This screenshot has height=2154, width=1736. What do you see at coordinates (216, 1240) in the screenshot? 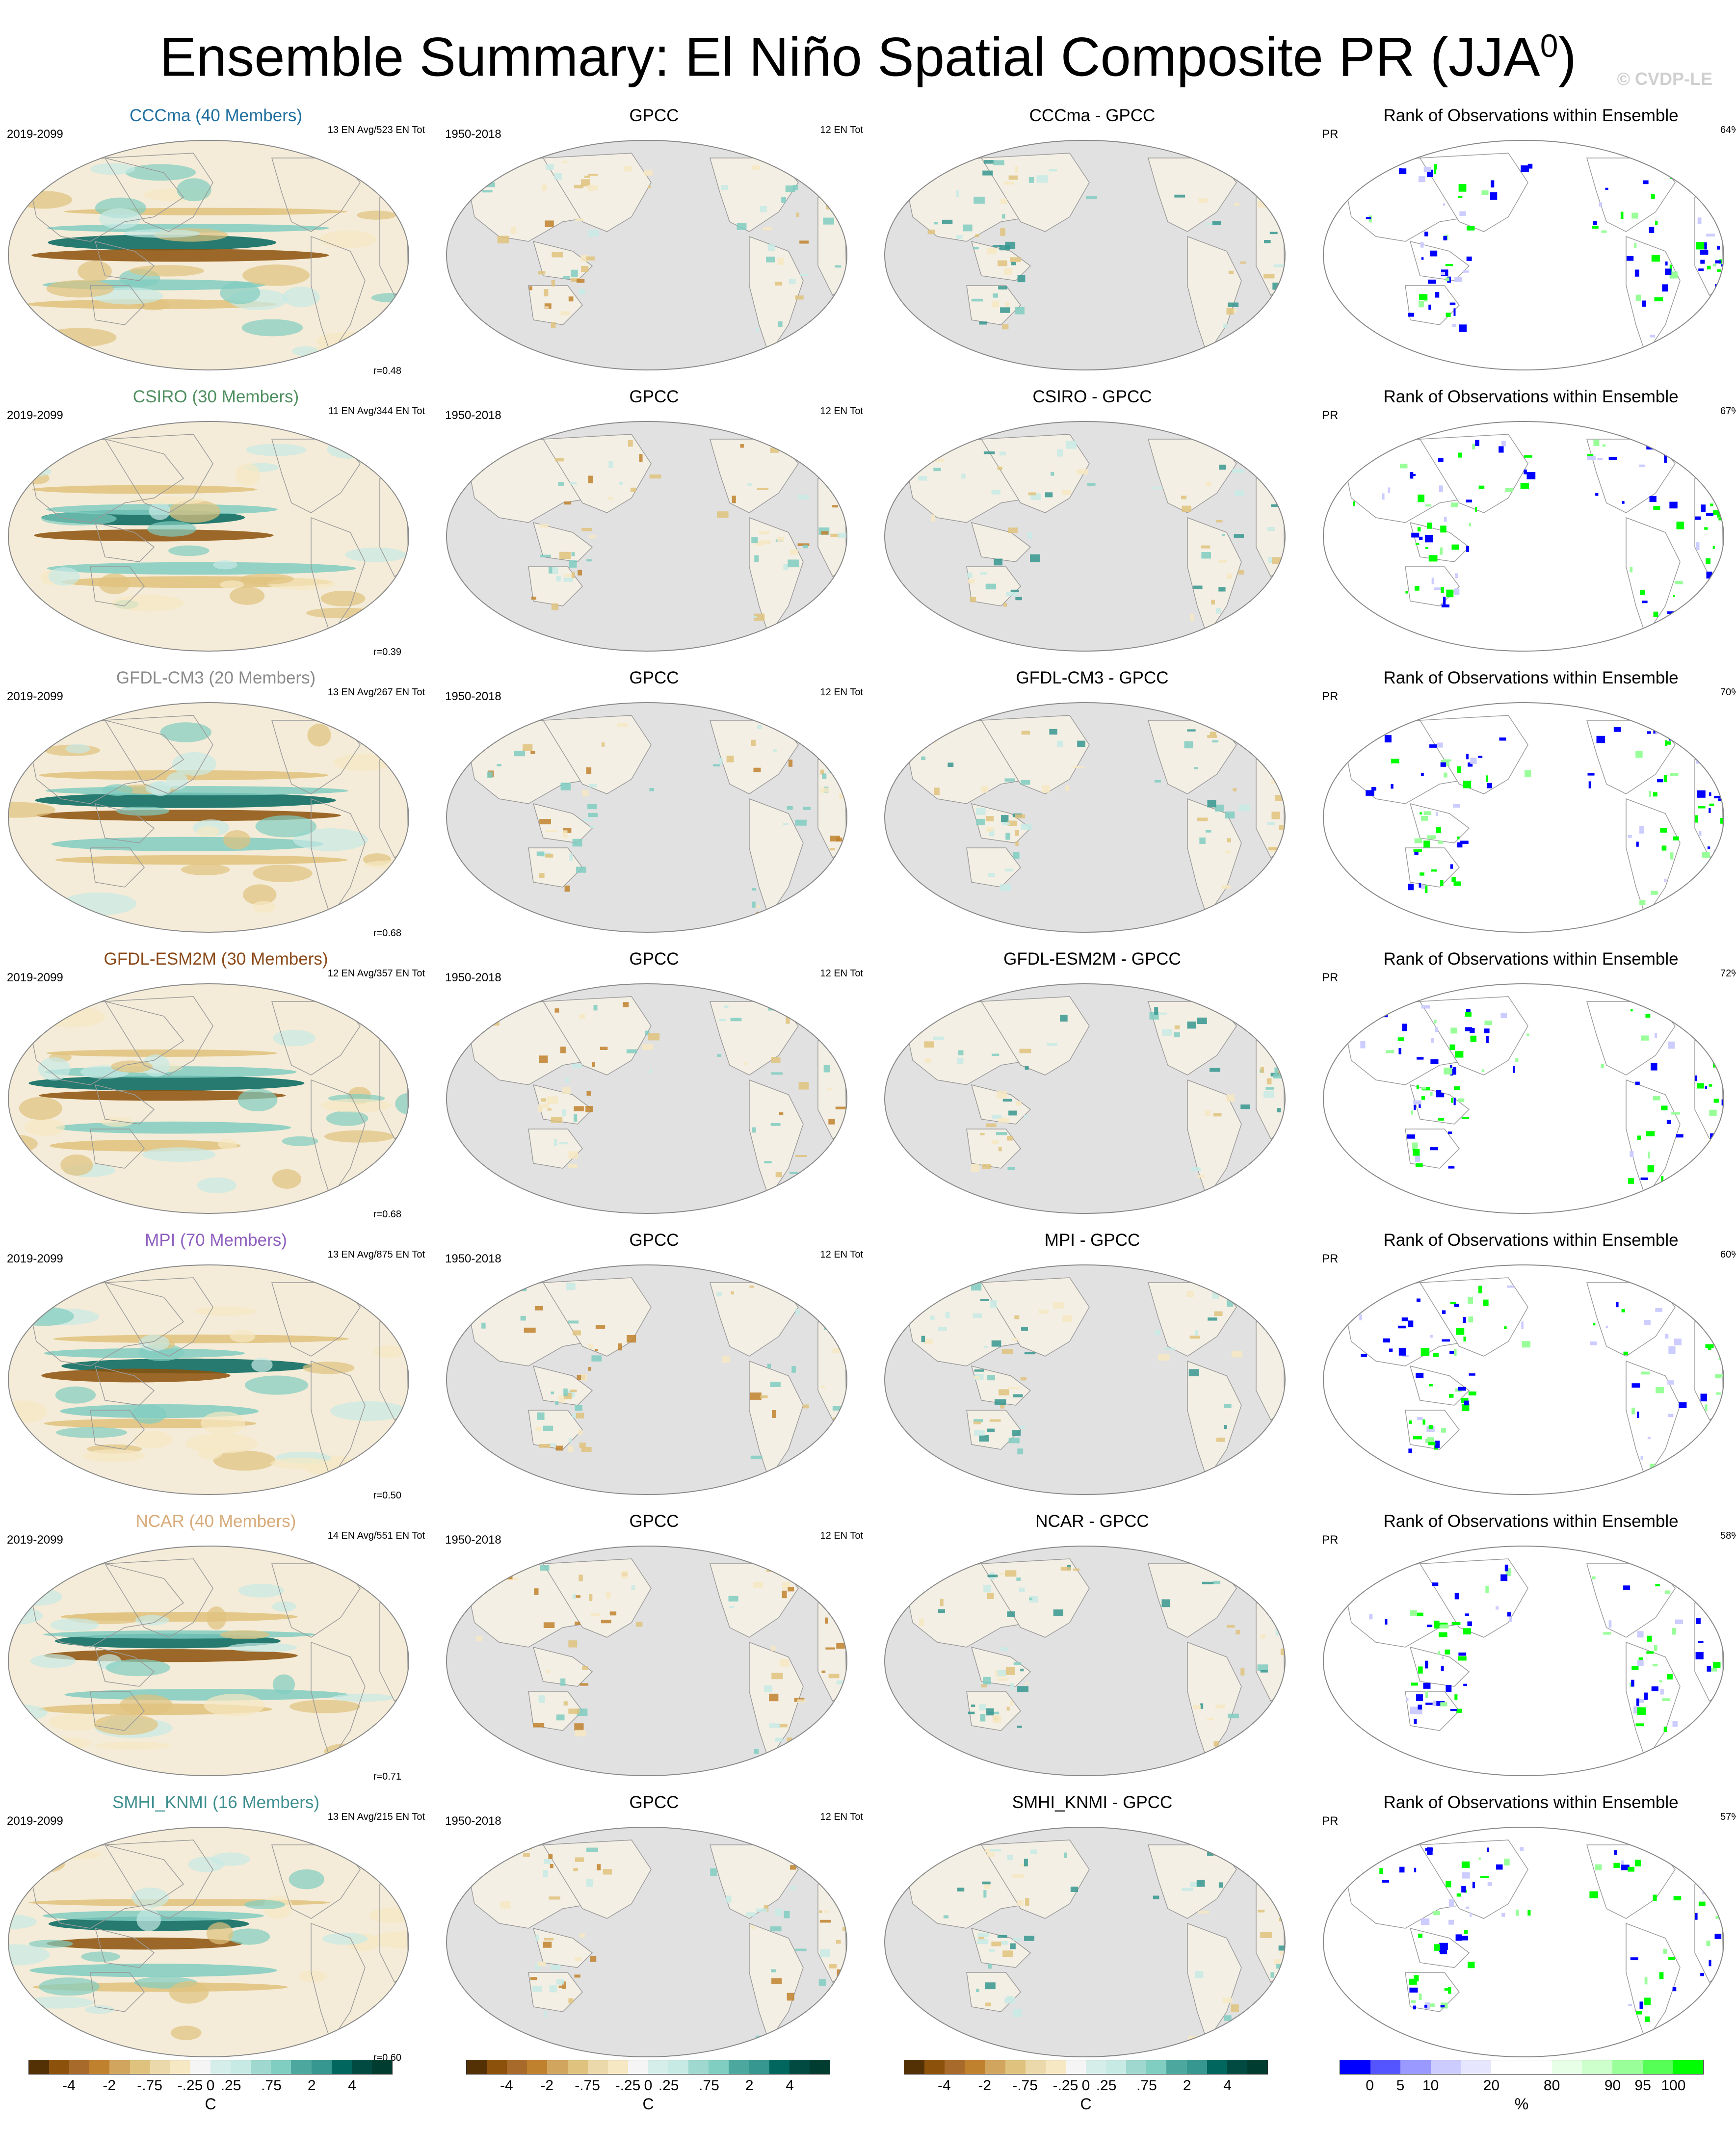
I see `model-title: MPI (70 Members)` at bounding box center [216, 1240].